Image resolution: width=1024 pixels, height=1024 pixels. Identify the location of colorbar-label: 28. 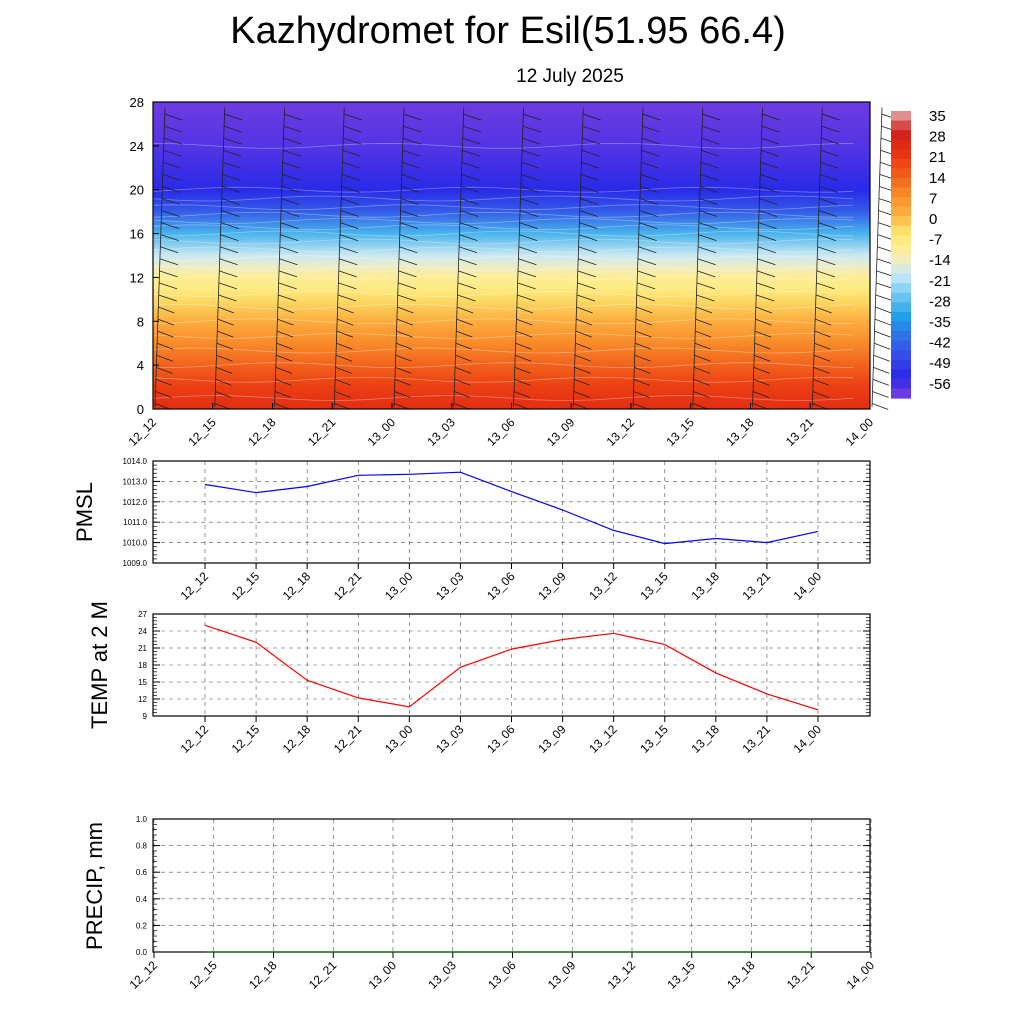
(937, 137).